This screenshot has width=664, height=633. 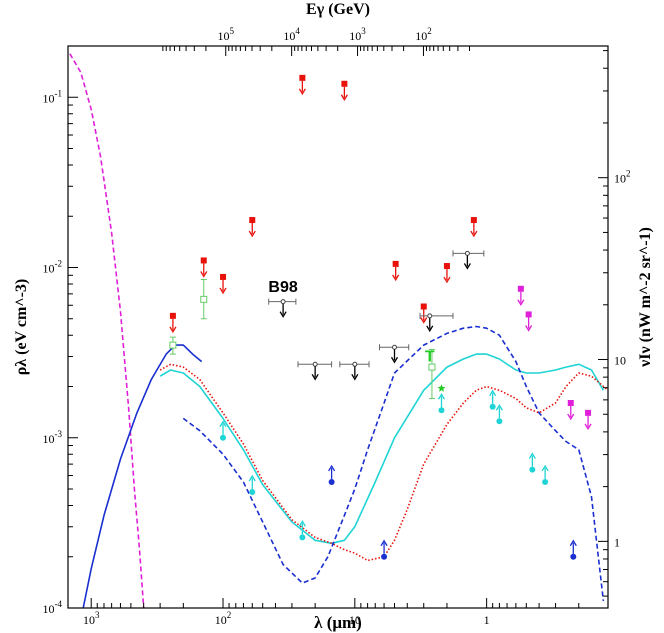 I want to click on y-tick-label-1-exponent: -2, so click(x=59, y=264).